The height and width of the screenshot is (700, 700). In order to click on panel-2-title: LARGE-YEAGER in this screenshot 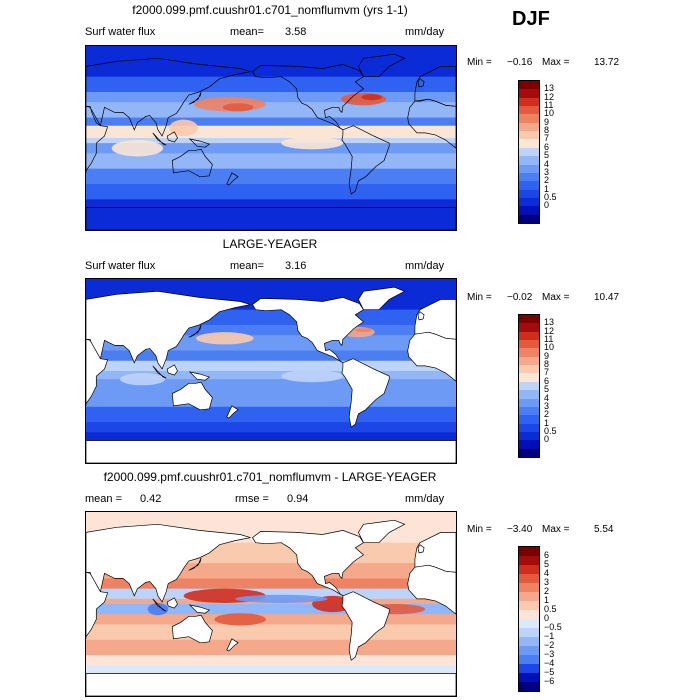, I will do `click(270, 244)`.